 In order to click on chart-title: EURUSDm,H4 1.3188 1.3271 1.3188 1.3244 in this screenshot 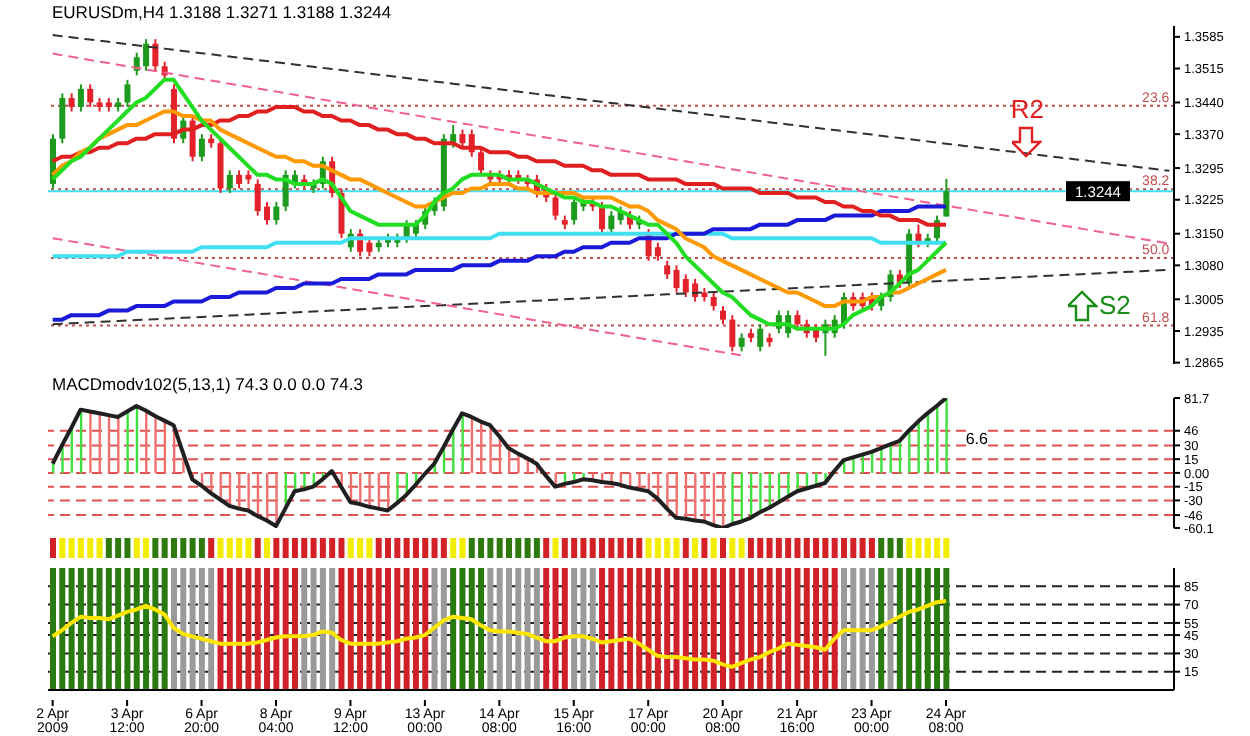, I will do `click(222, 12)`.